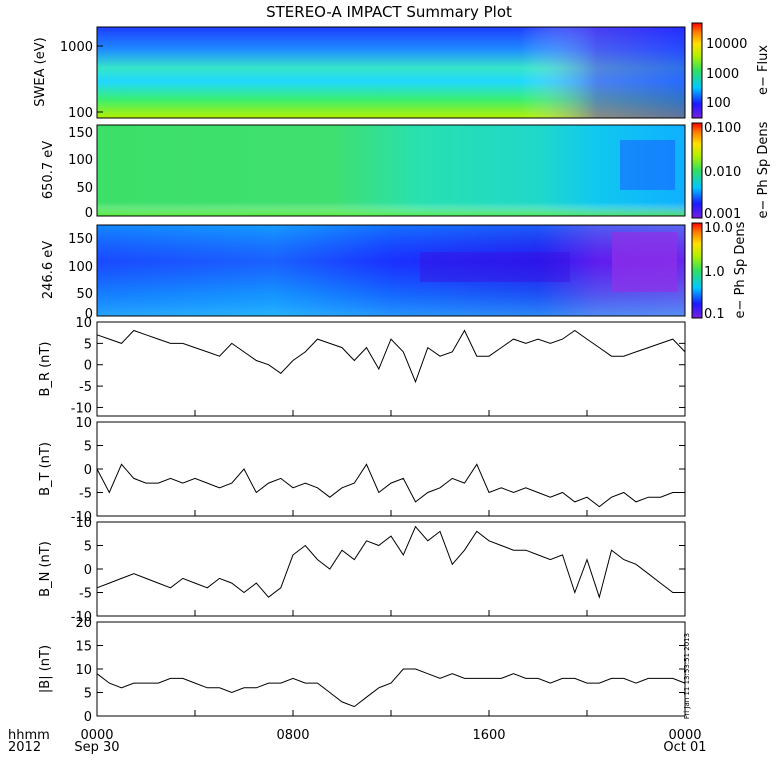  Describe the element at coordinates (697, 70) in the screenshot. I see `colorbar-flux` at that location.